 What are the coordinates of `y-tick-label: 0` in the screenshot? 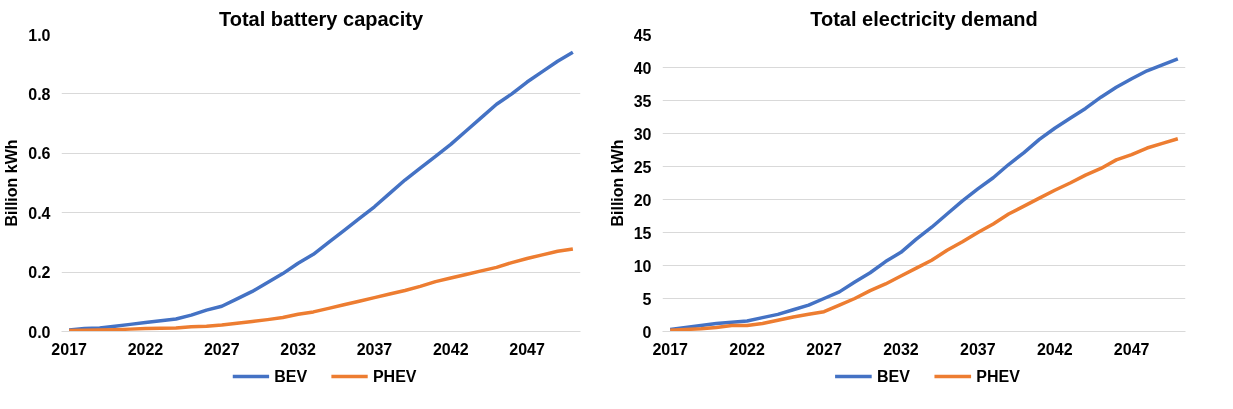 It's located at (647, 332).